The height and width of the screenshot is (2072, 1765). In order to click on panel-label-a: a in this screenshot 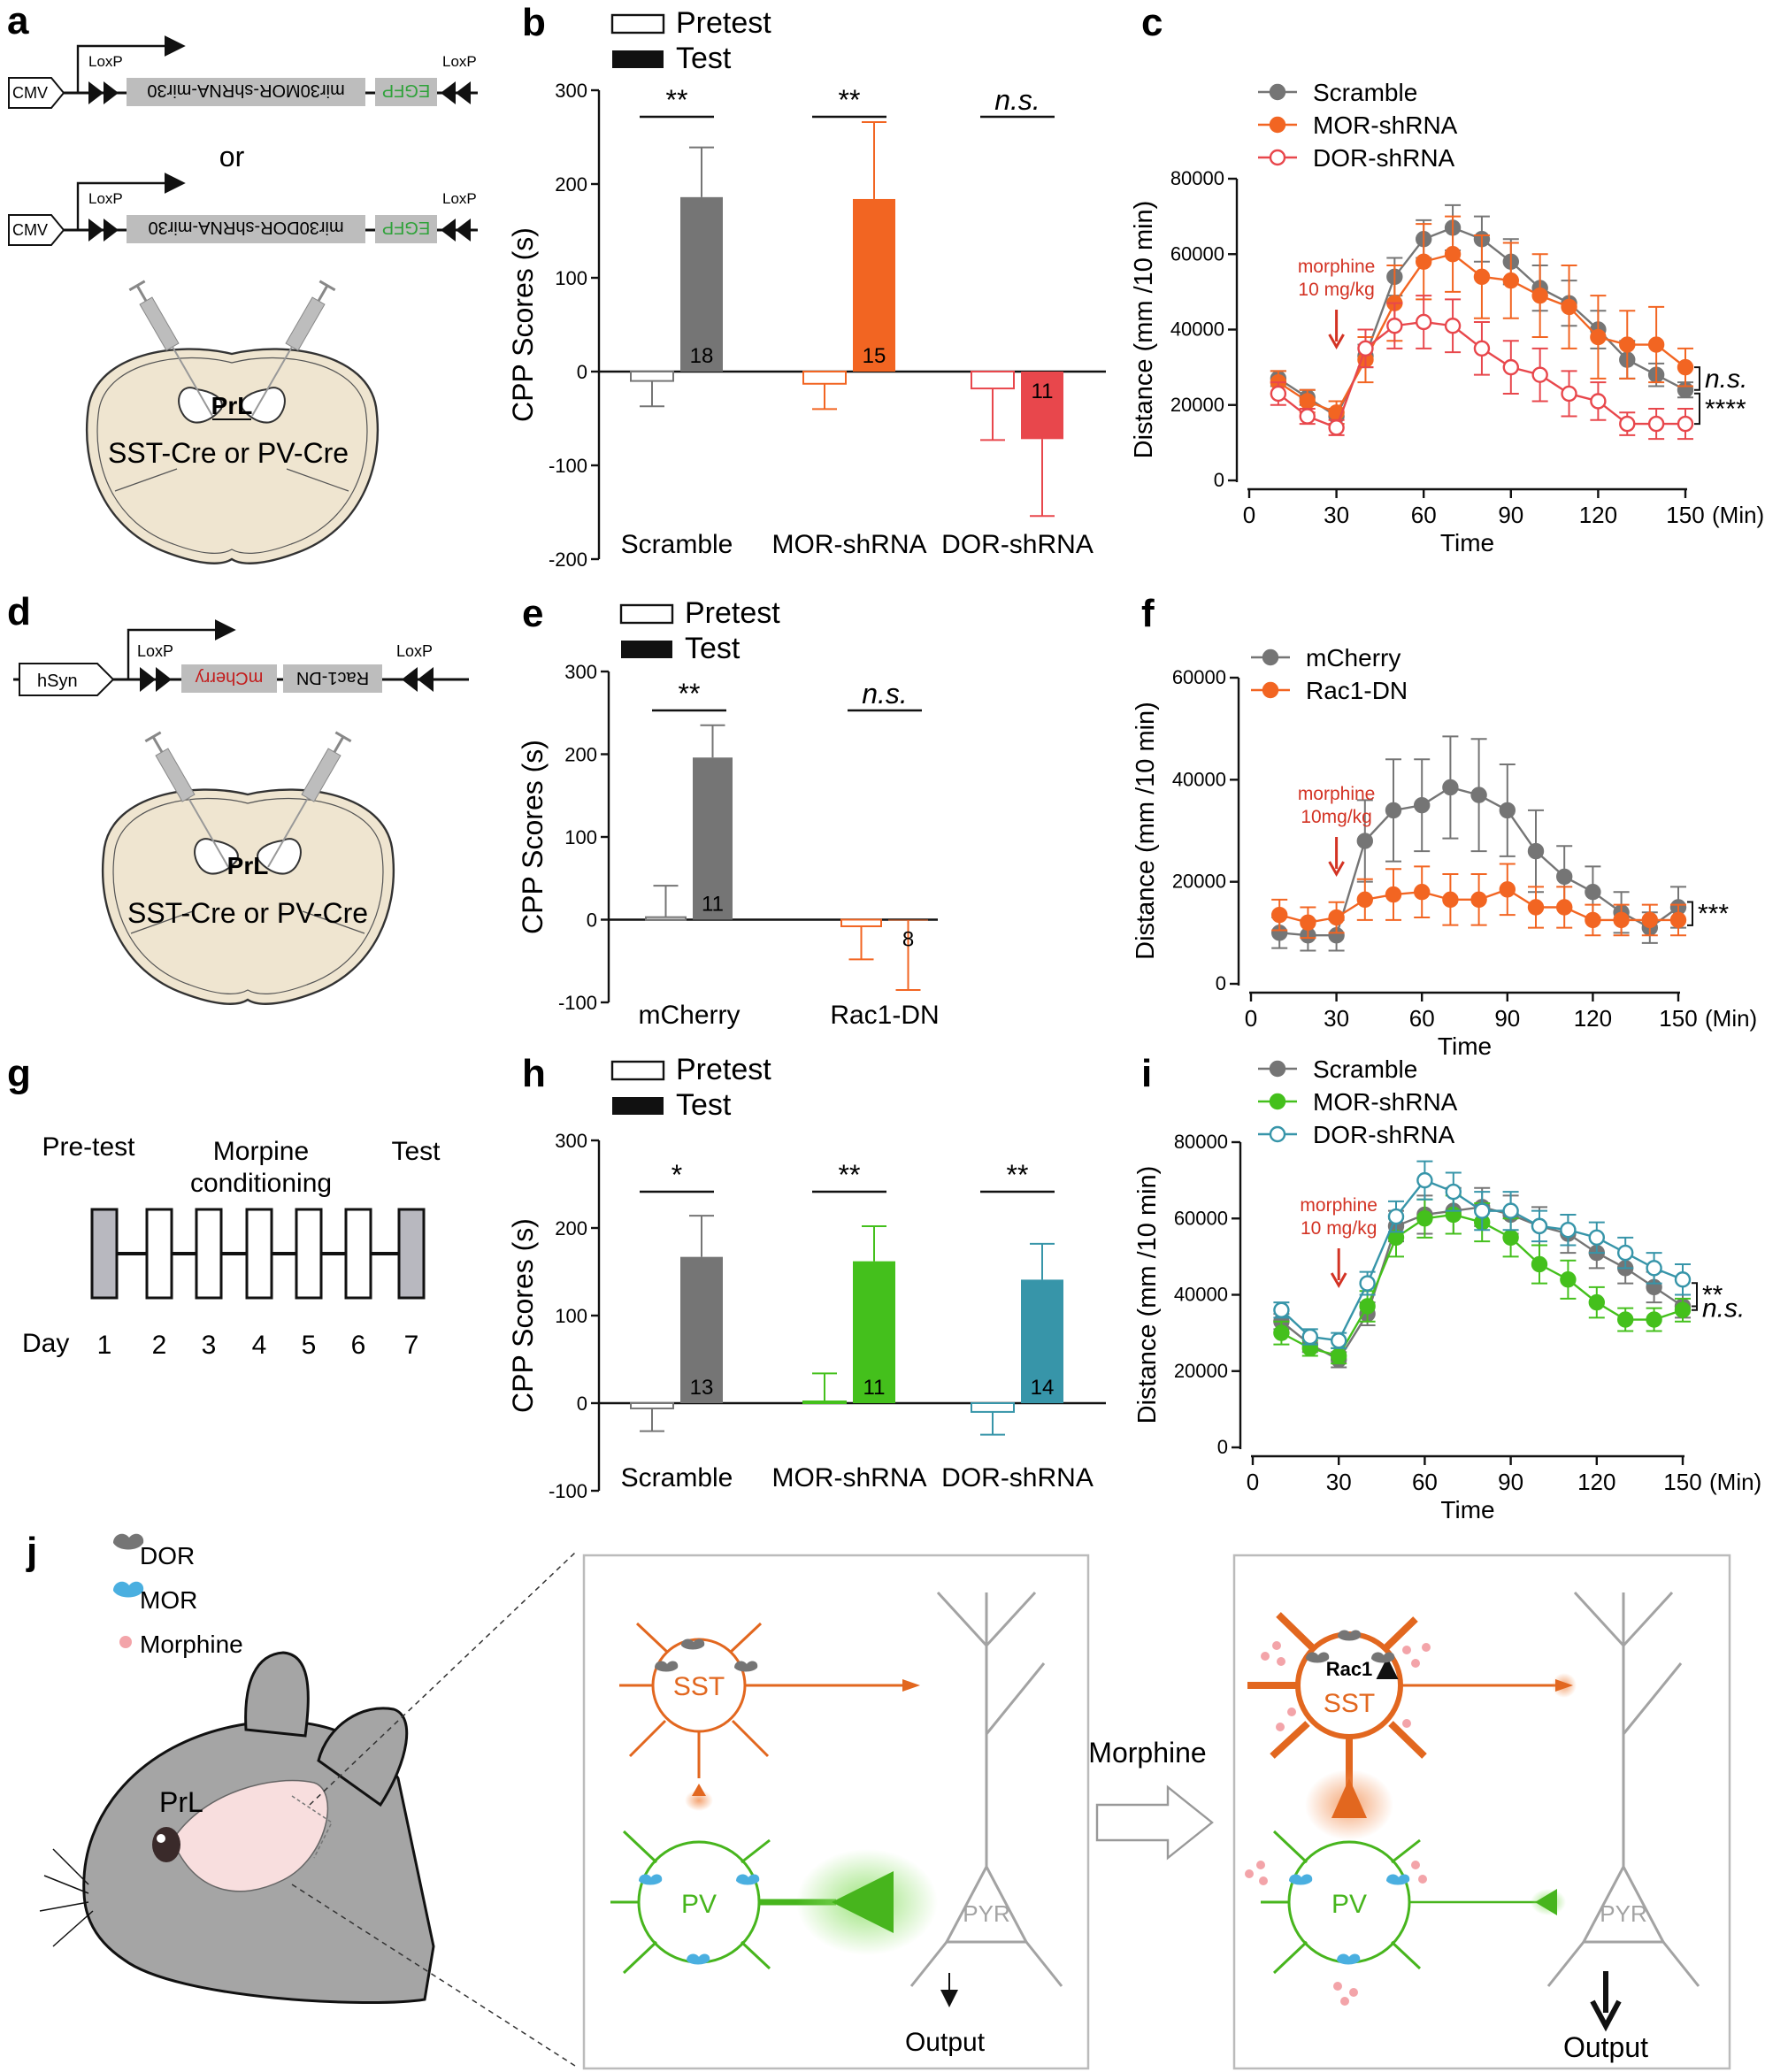, I will do `click(18, 21)`.